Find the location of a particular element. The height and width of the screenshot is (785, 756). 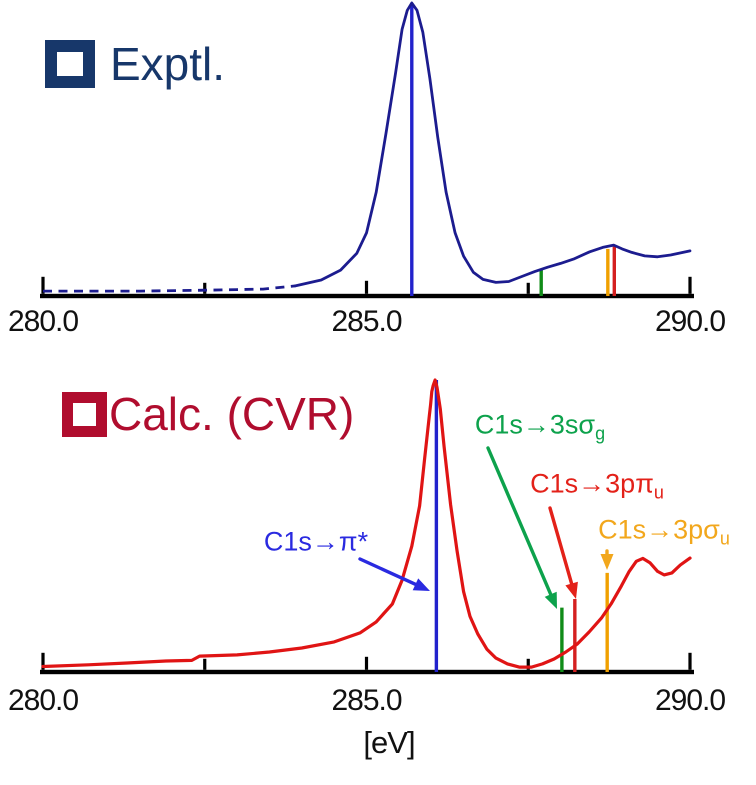

legend-square-icon-calc is located at coordinates (84, 414).